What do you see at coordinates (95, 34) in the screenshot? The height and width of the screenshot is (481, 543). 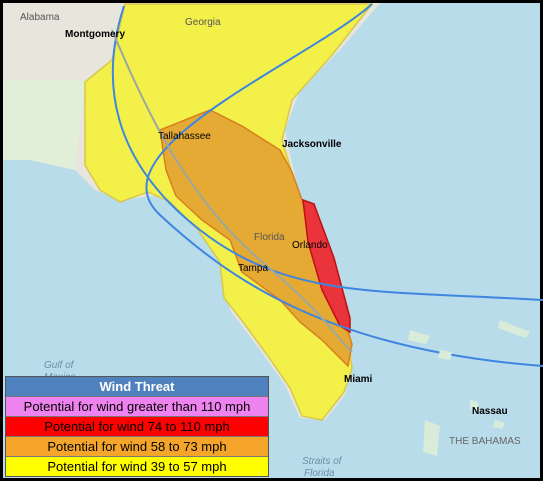 I see `city-label: Montgomery` at bounding box center [95, 34].